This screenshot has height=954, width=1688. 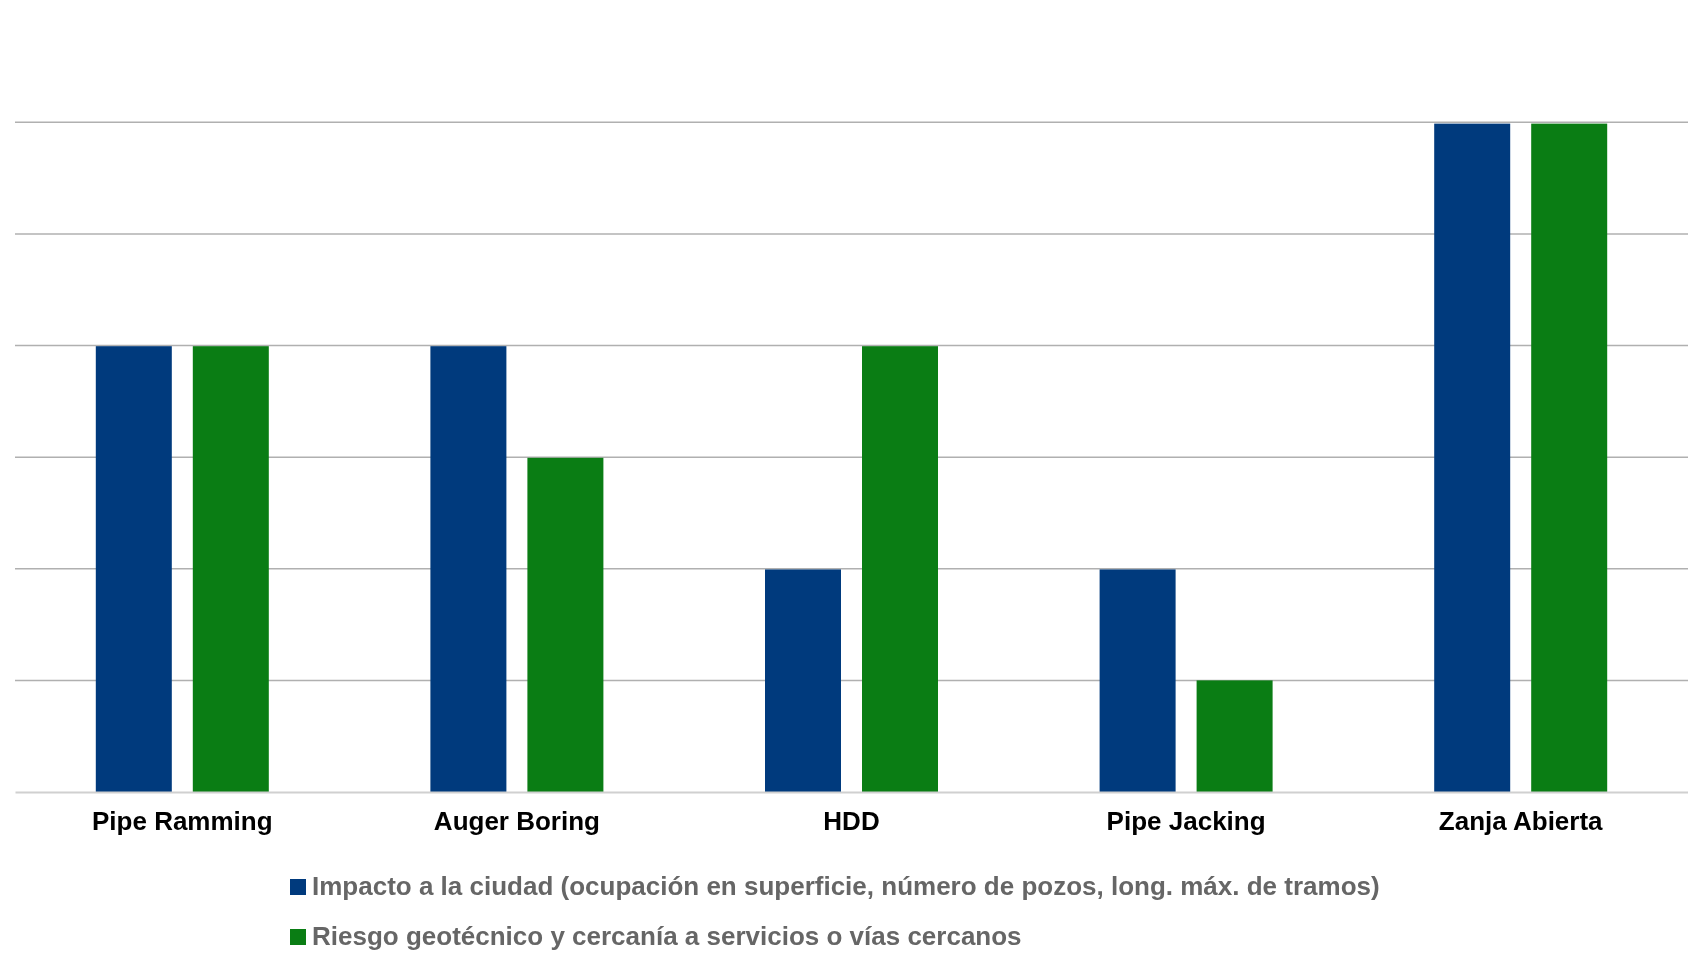 I want to click on legend-label: Impacto a la ciudad (ocupación en superficie, número de pozos, long. máx. de tramos), so click(x=846, y=885).